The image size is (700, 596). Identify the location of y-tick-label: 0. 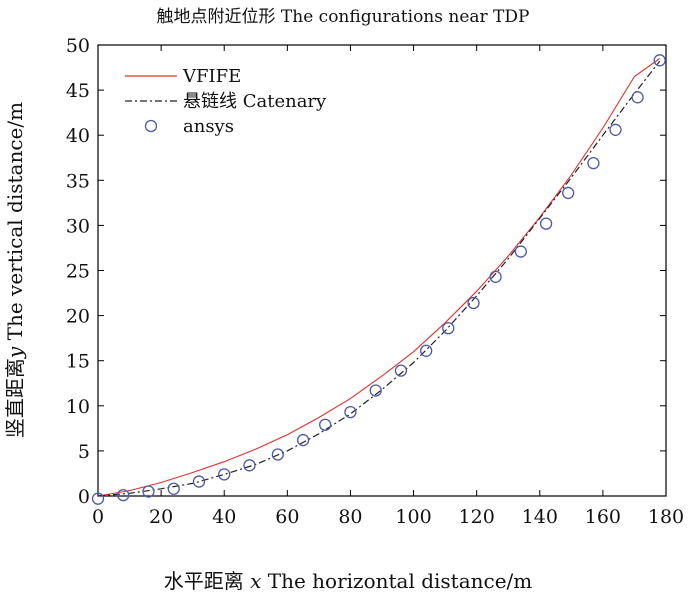
(84, 497).